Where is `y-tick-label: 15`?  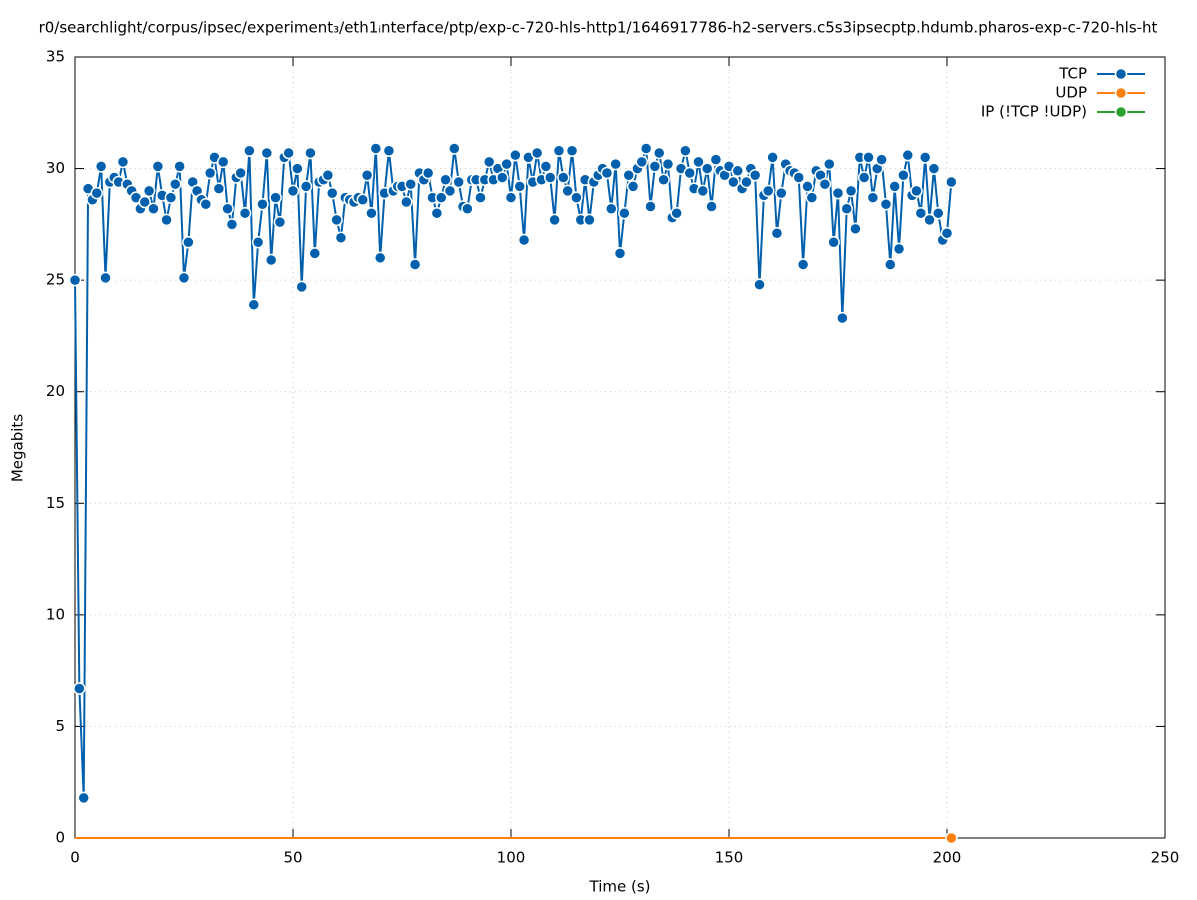 y-tick-label: 15 is located at coordinates (55, 503).